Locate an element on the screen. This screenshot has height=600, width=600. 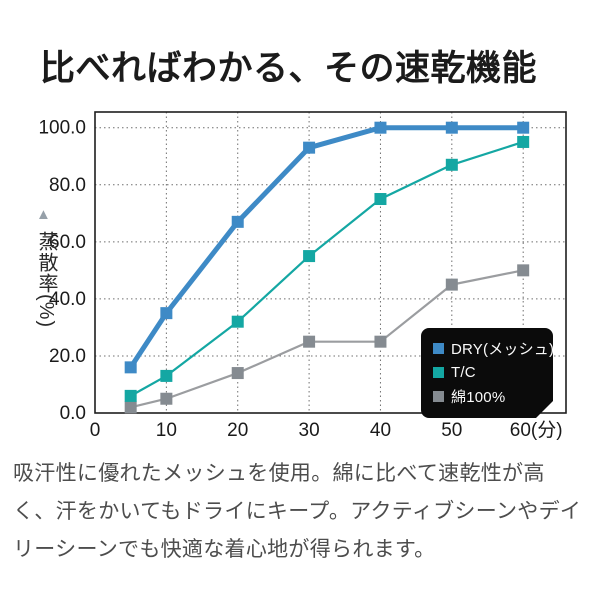
legend-item-cotton: 綿100% is located at coordinates (489, 396).